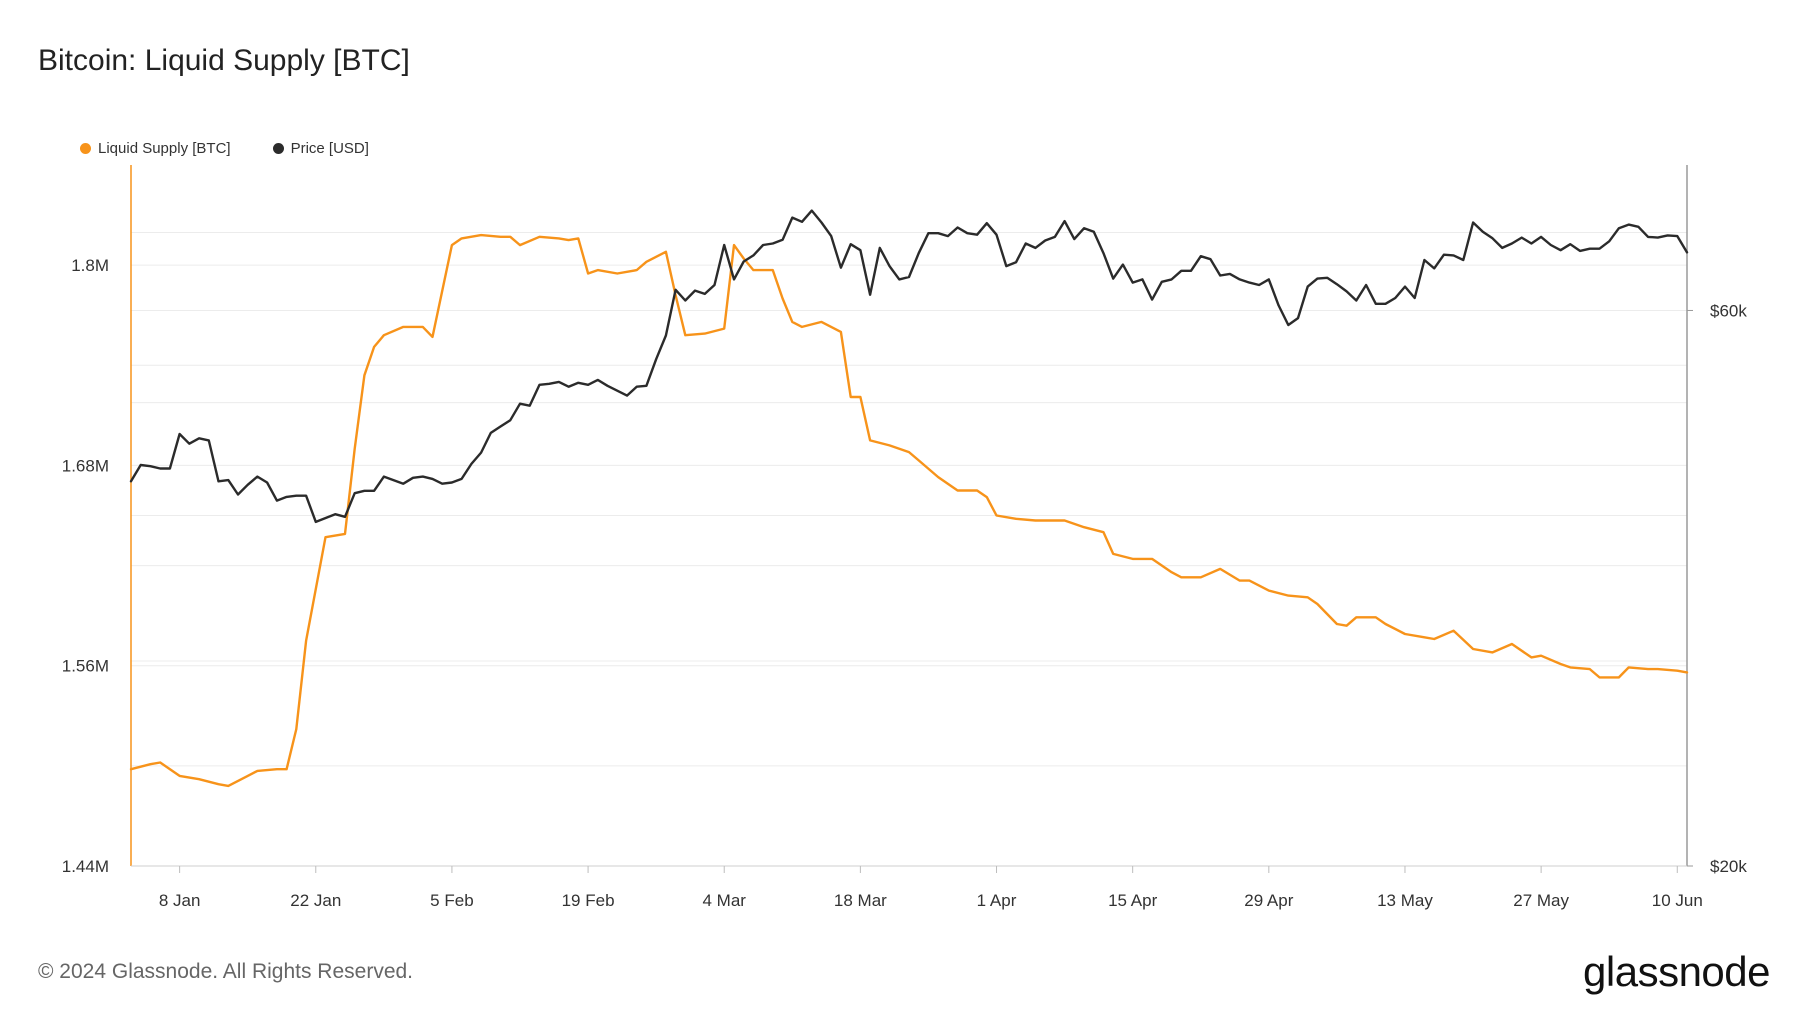 This screenshot has height=1013, width=1800. What do you see at coordinates (85, 666) in the screenshot?
I see `y-left-tick-label: 1.56M` at bounding box center [85, 666].